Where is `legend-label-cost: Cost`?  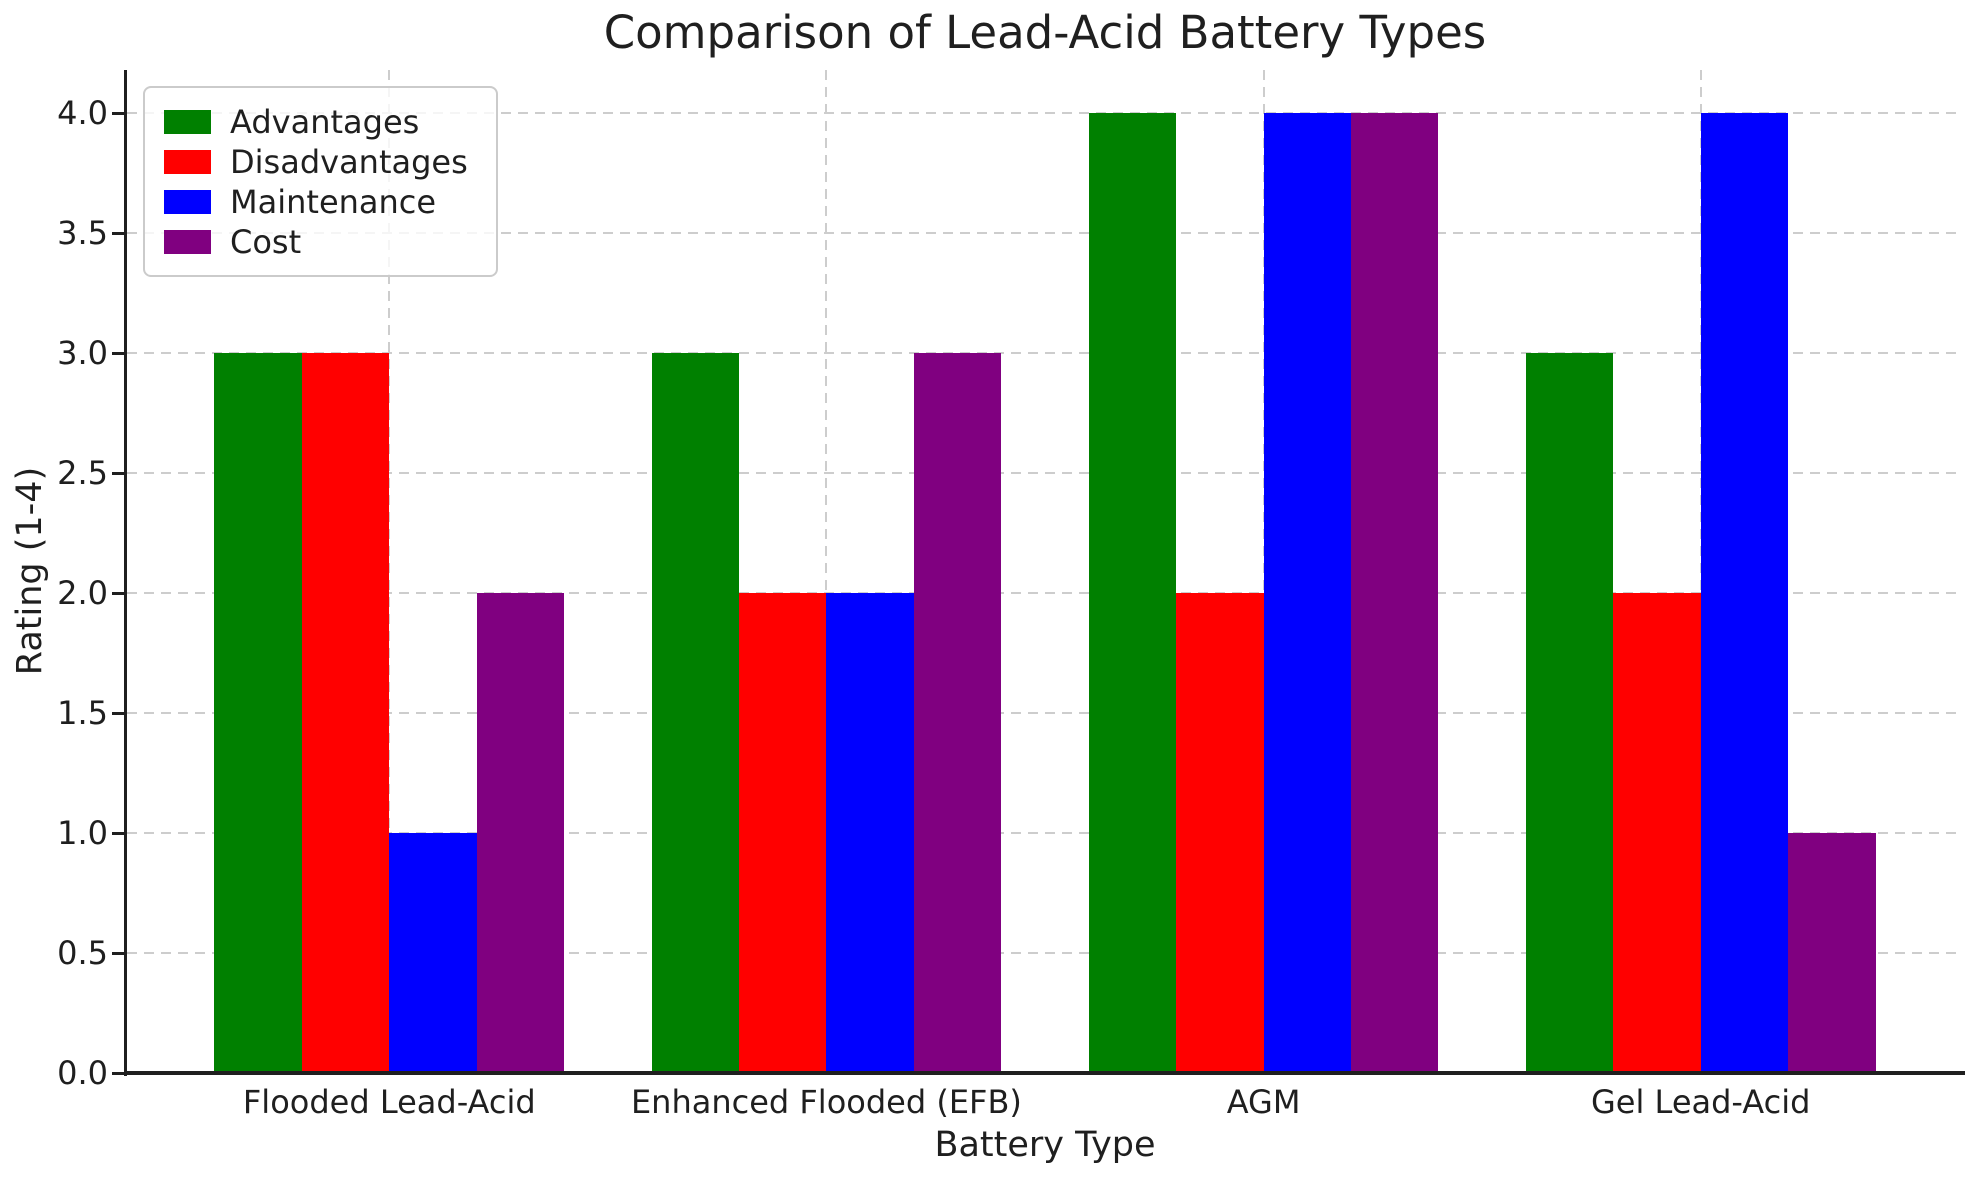
legend-label-cost: Cost is located at coordinates (266, 241).